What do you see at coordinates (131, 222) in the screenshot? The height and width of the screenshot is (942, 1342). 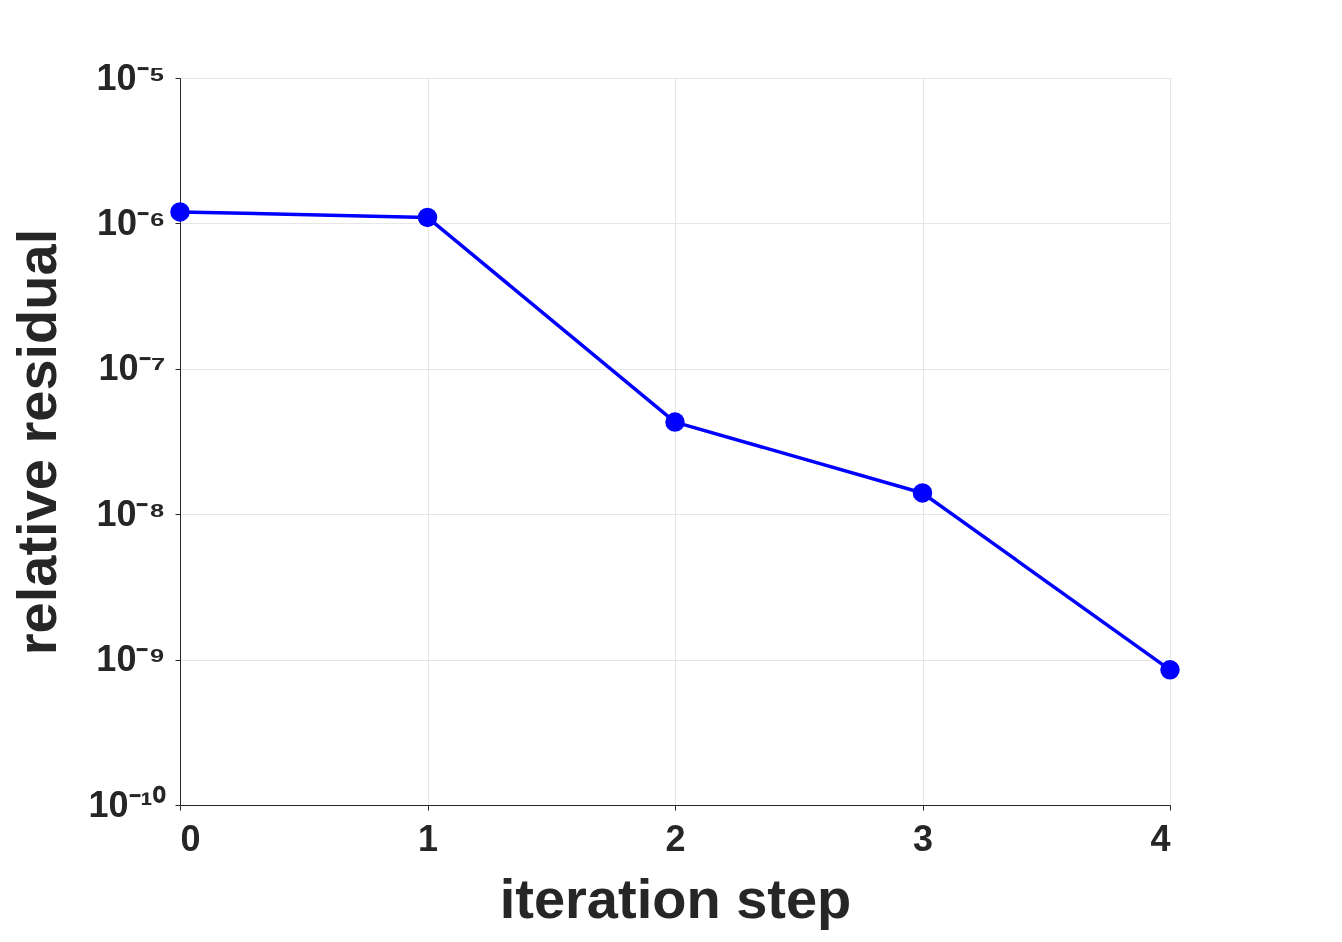 I see `y-tick-label: 10⁻⁶` at bounding box center [131, 222].